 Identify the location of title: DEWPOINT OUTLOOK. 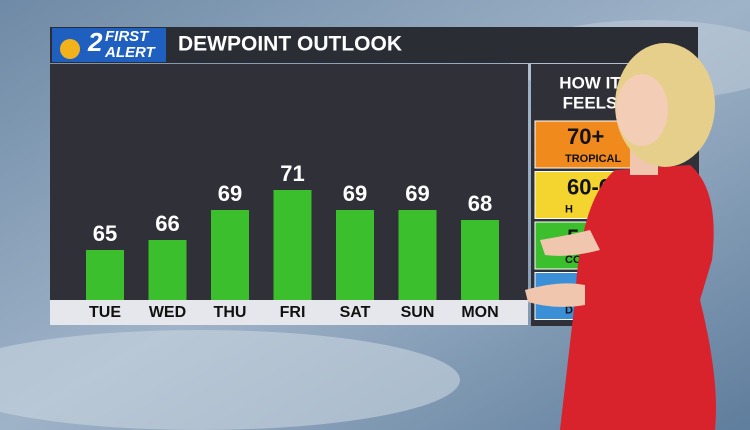
(290, 44).